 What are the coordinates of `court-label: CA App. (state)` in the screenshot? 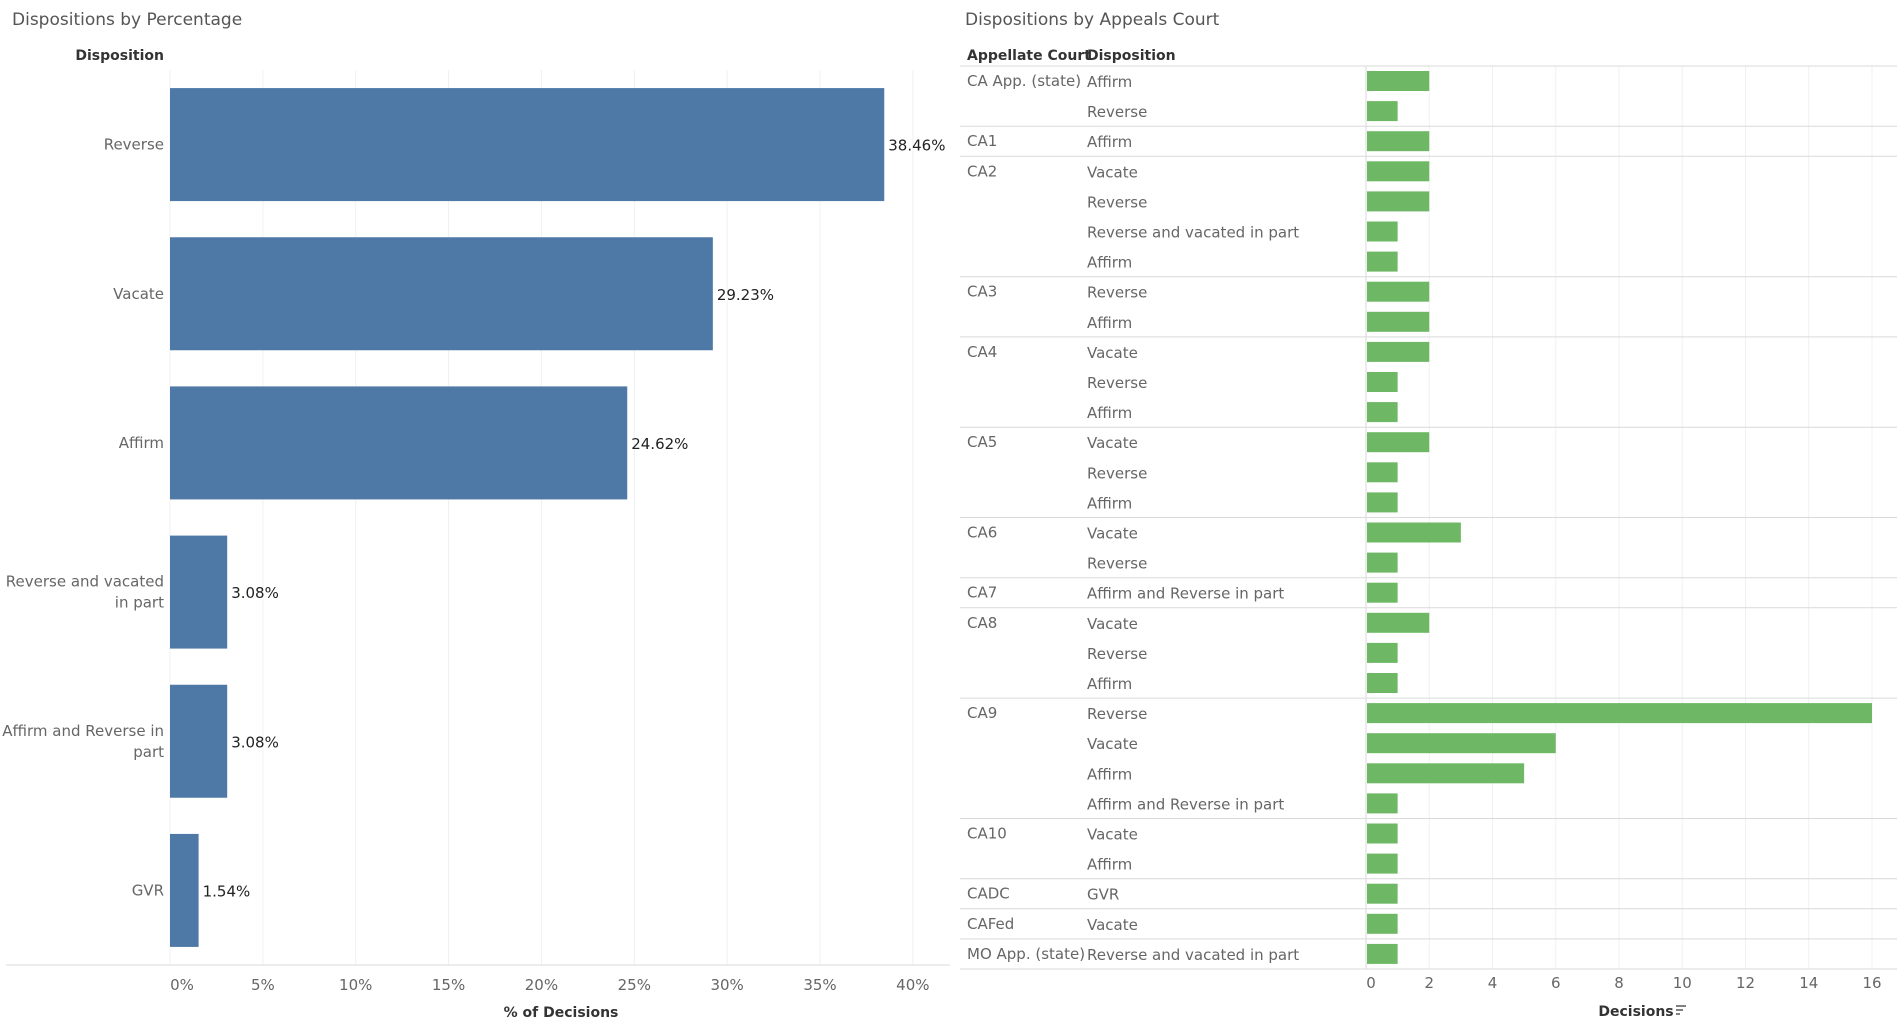 It's located at (1024, 81).